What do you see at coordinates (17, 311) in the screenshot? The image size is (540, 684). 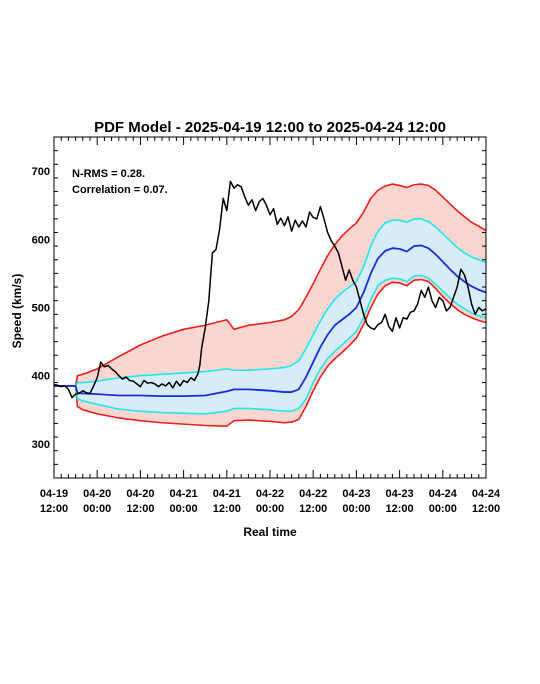 I see `y-axis-label: Speed (km/s)` at bounding box center [17, 311].